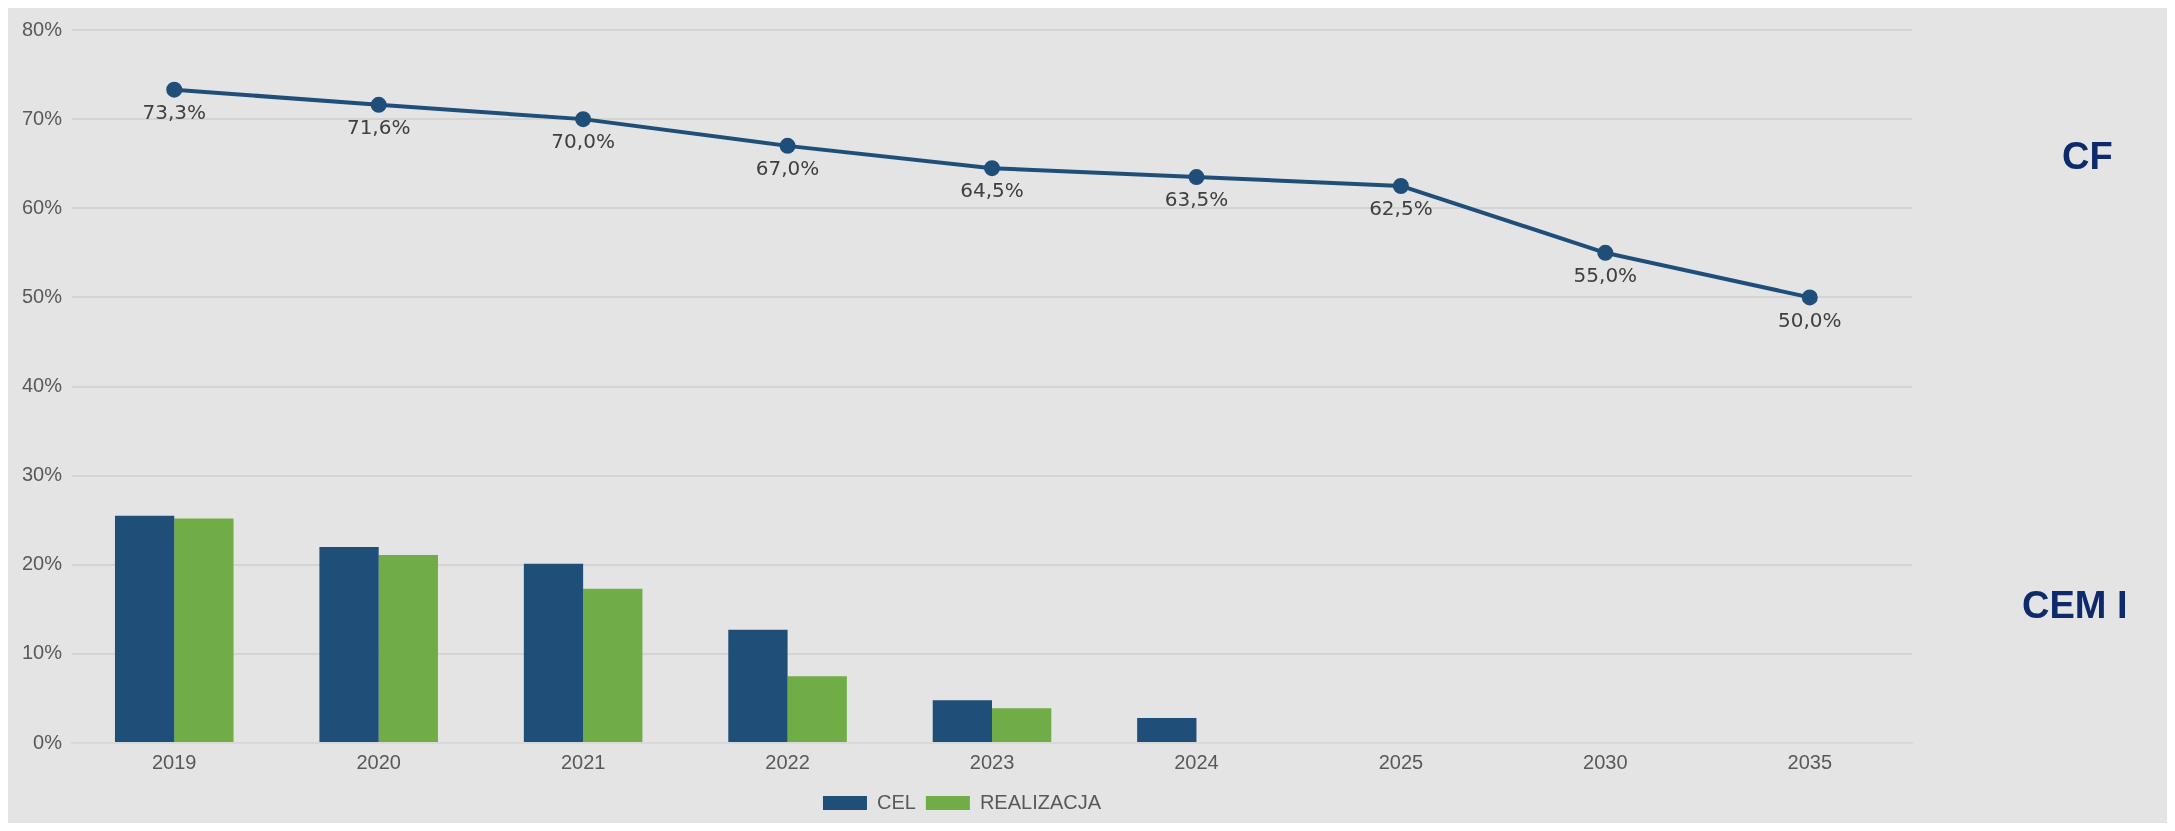 The width and height of the screenshot is (2175, 831). Describe the element at coordinates (992, 190) in the screenshot. I see `data-label: 64,5%` at that location.